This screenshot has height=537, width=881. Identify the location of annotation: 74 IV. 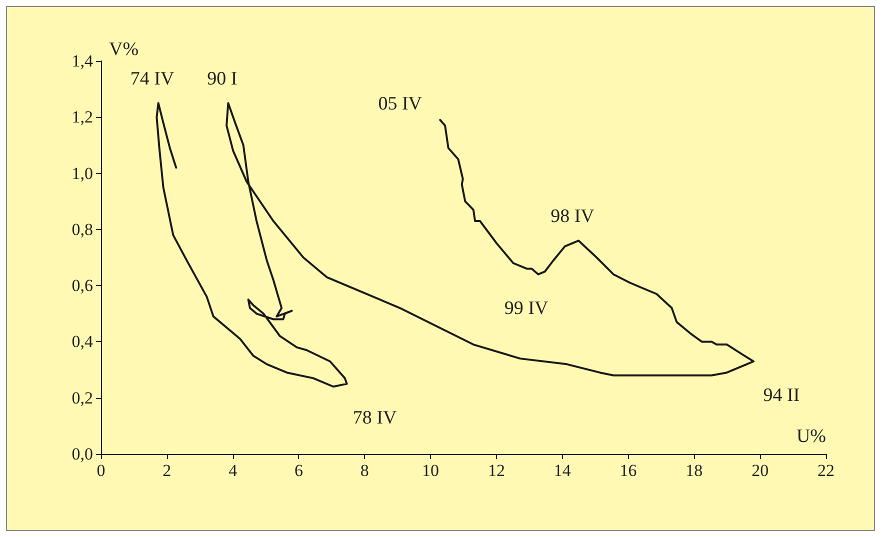
(152, 79).